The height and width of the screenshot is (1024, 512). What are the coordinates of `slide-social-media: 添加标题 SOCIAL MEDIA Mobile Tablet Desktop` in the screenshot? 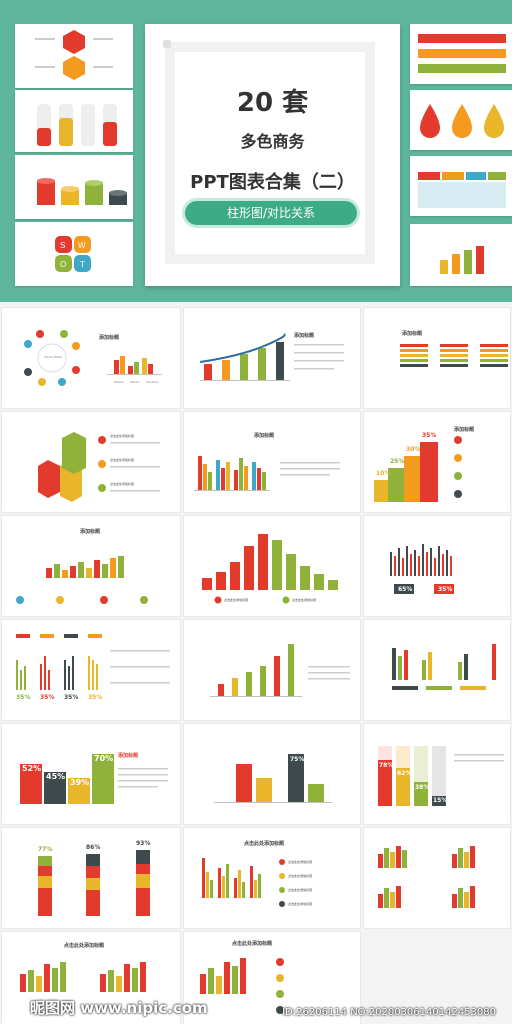 It's located at (91, 358).